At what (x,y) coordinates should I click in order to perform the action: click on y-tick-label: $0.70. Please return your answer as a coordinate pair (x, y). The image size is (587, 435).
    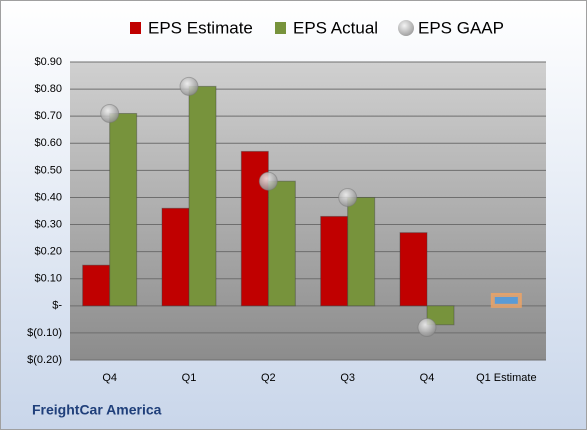
    Looking at the image, I should click on (48, 116).